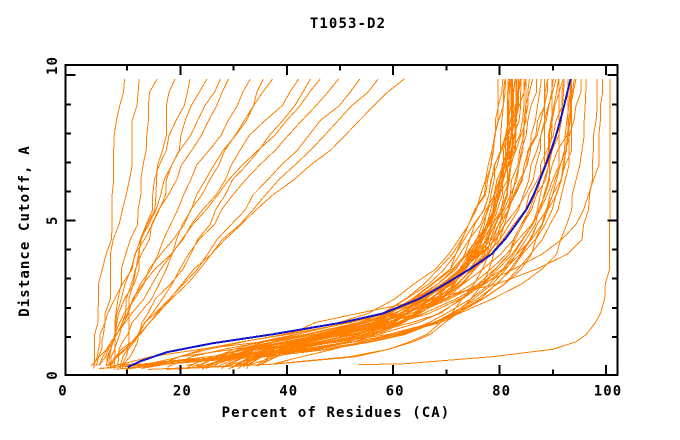 This screenshot has height=440, width=680. Describe the element at coordinates (348, 24) in the screenshot. I see `chart-title: T1053-D2` at that location.